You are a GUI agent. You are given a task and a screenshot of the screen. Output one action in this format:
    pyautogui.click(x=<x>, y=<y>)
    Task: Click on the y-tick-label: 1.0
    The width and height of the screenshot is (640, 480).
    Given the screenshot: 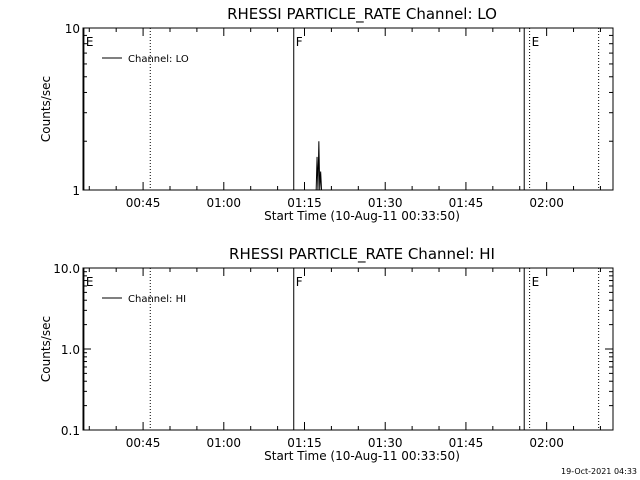 What is the action you would take?
    pyautogui.click(x=70, y=350)
    